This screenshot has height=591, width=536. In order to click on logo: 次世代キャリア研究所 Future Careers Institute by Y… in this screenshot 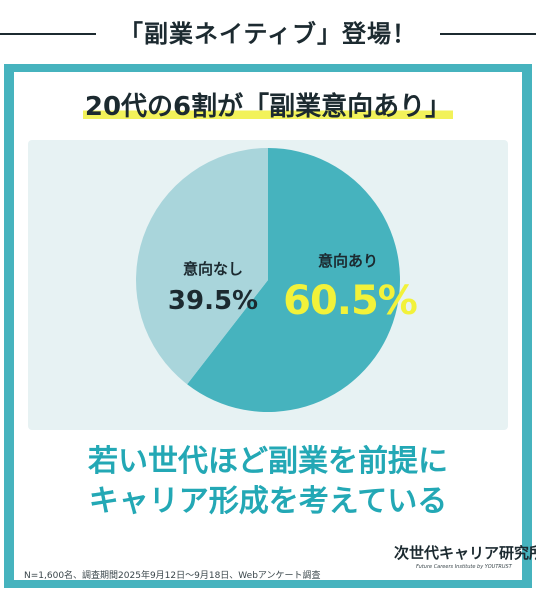, I will do `click(465, 560)`.